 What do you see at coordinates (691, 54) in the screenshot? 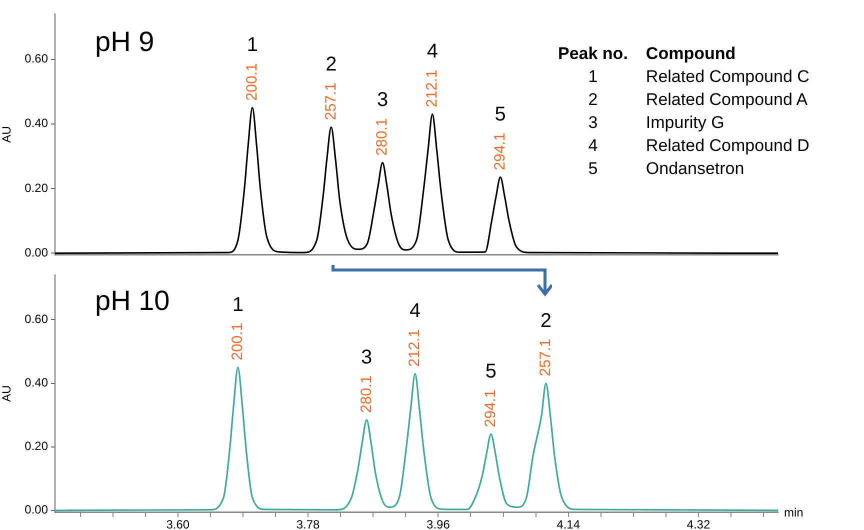
I see `annotation: Compound` at bounding box center [691, 54].